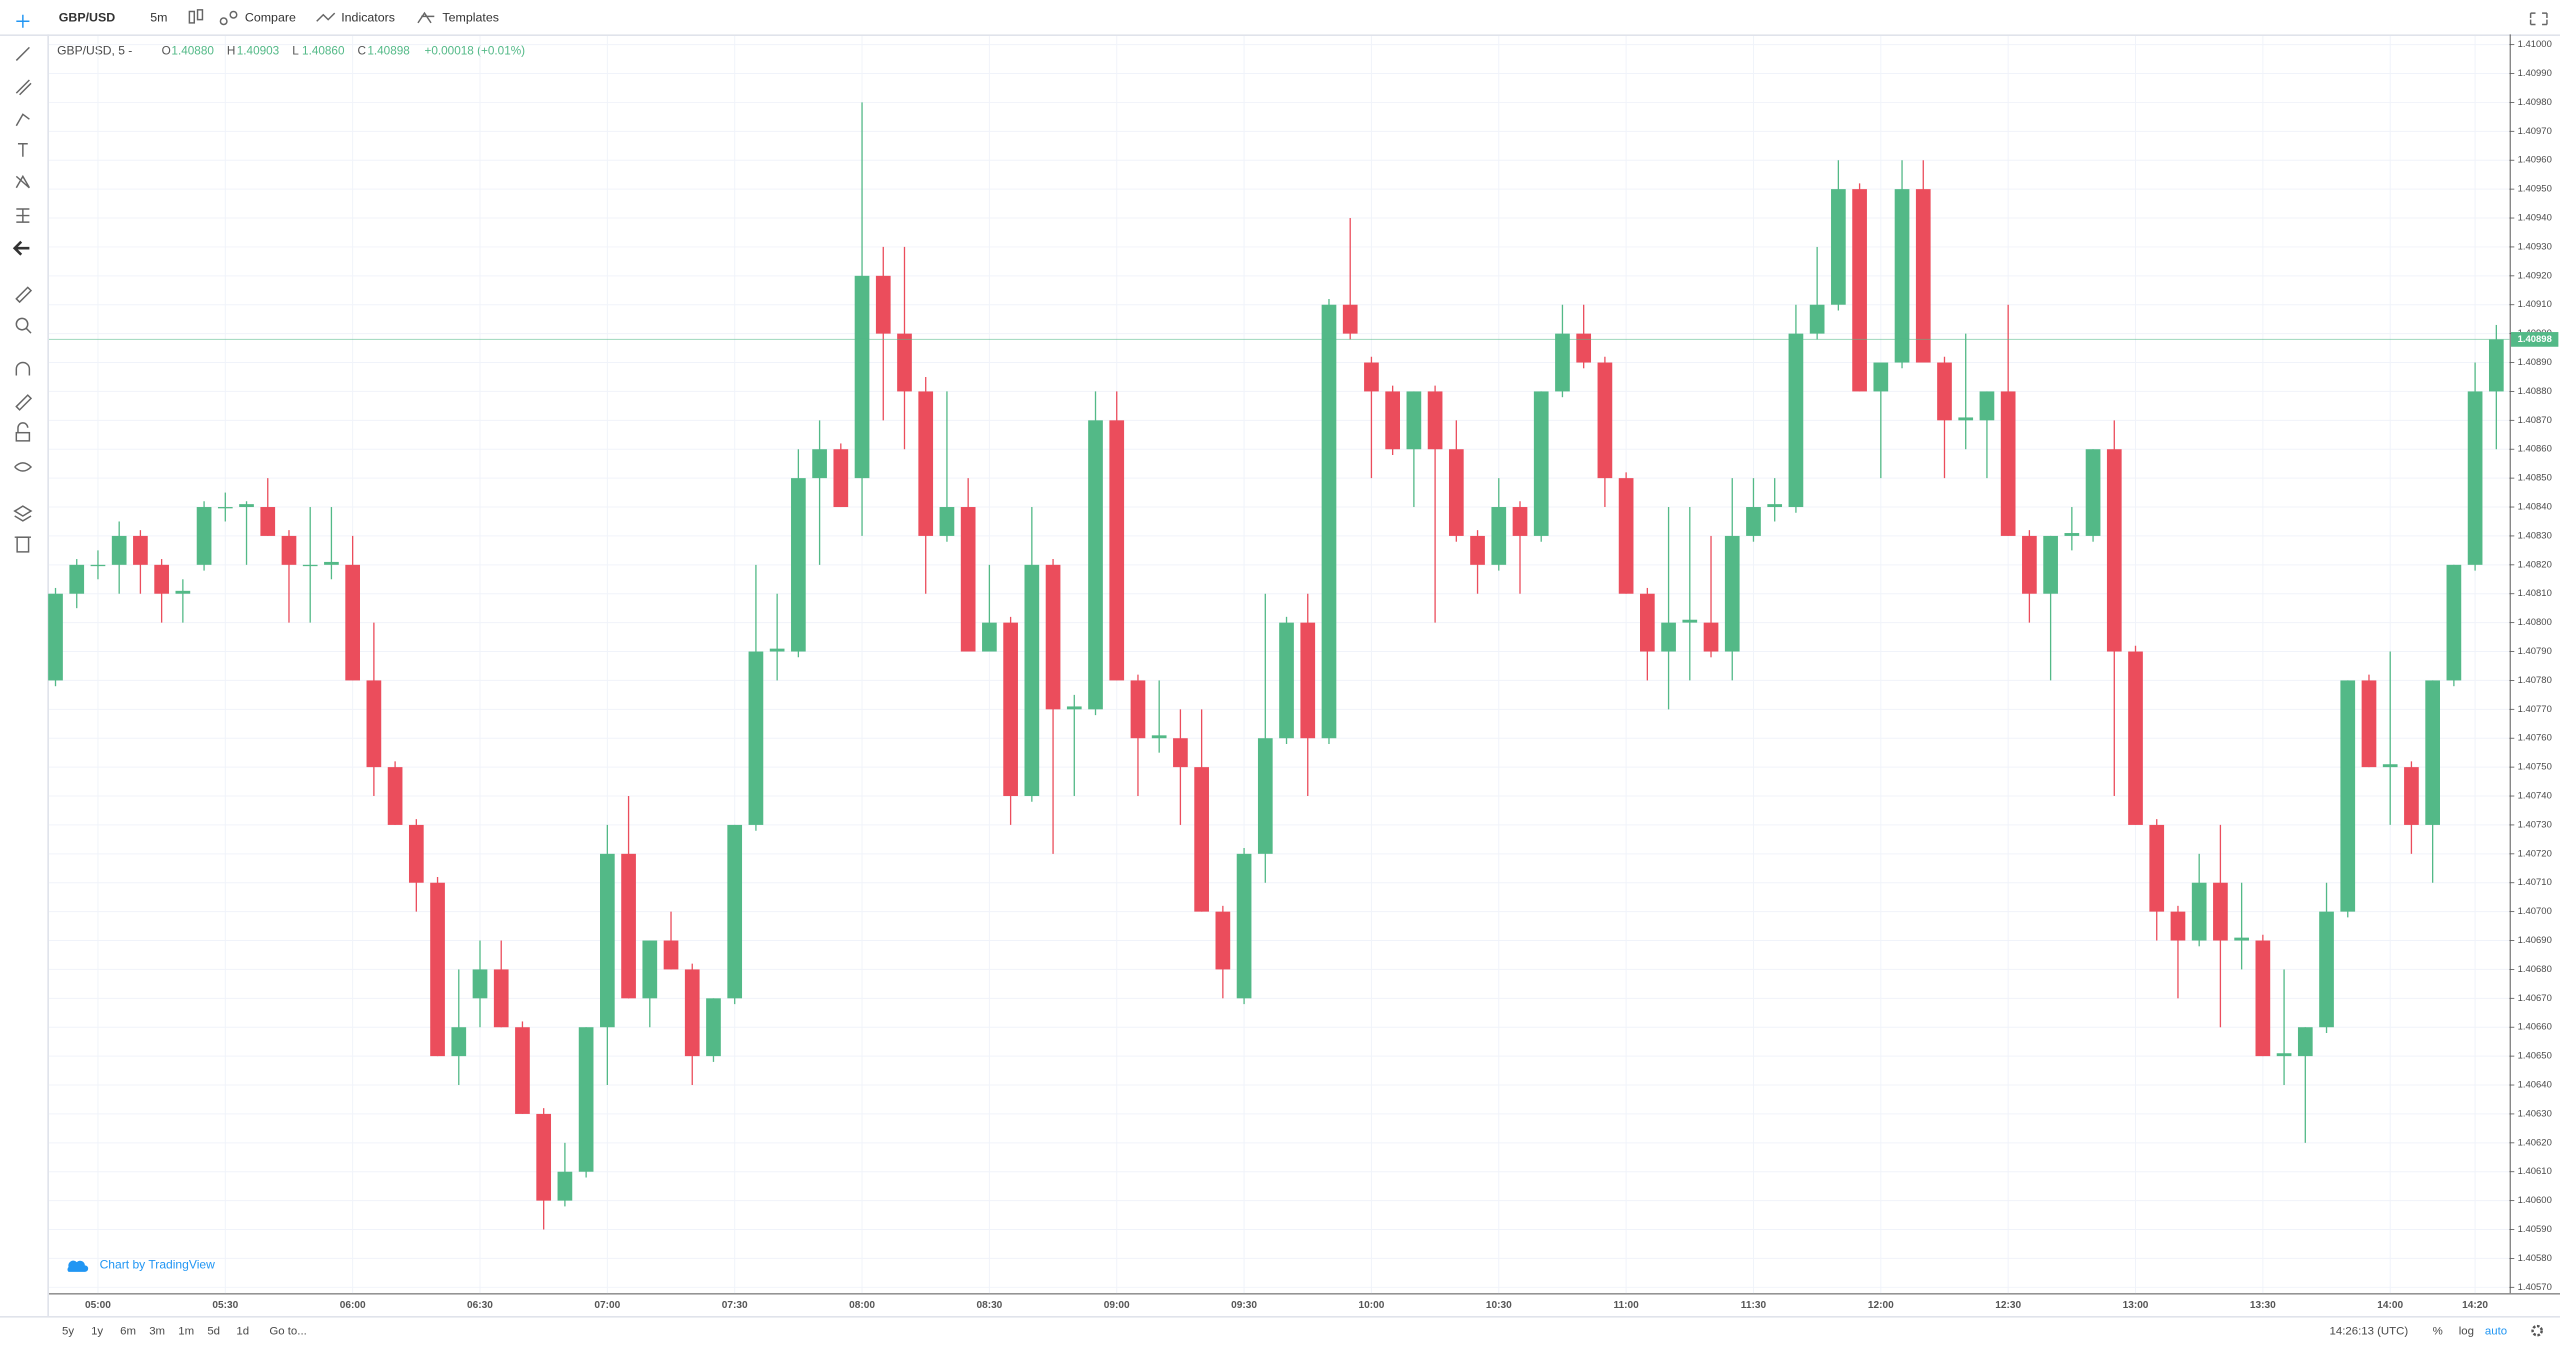  Describe the element at coordinates (2537, 1330) in the screenshot. I see `settings-icon` at that location.